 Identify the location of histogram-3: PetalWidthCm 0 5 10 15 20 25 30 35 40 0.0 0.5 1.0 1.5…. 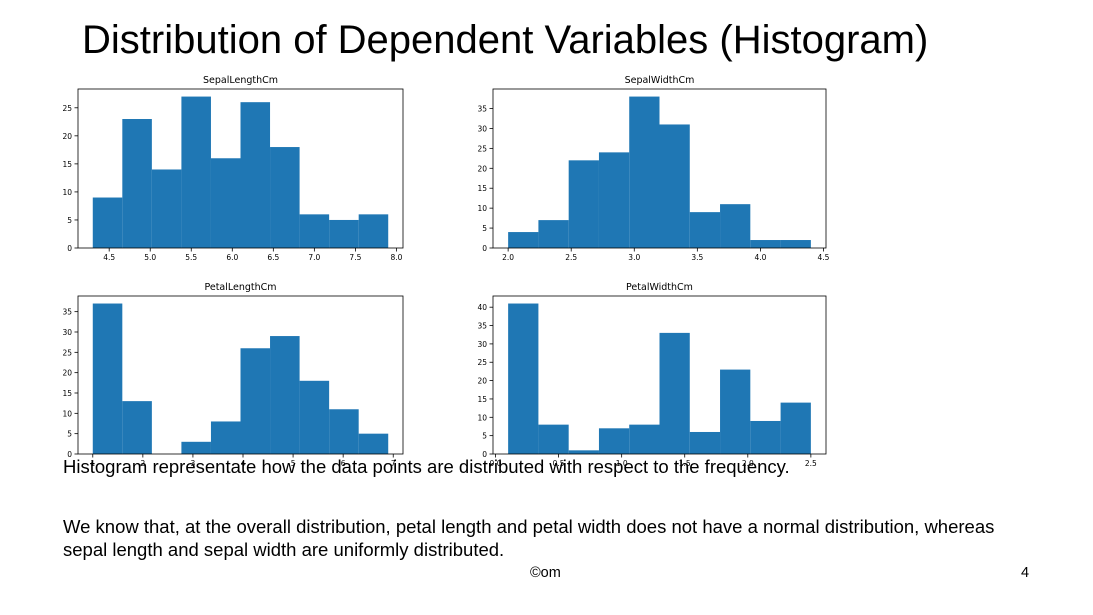
(652, 375).